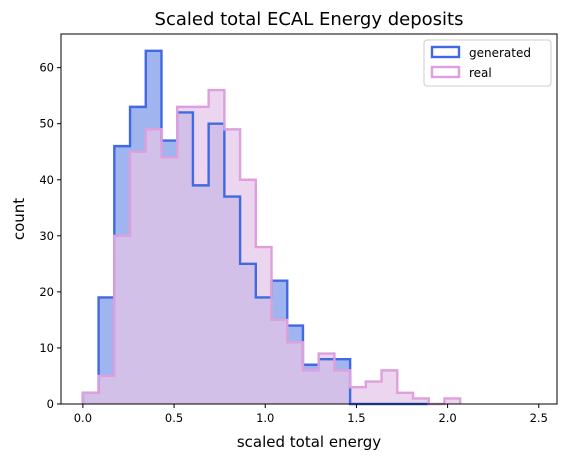 The height and width of the screenshot is (461, 566). I want to click on y-axis-label: count, so click(19, 219).